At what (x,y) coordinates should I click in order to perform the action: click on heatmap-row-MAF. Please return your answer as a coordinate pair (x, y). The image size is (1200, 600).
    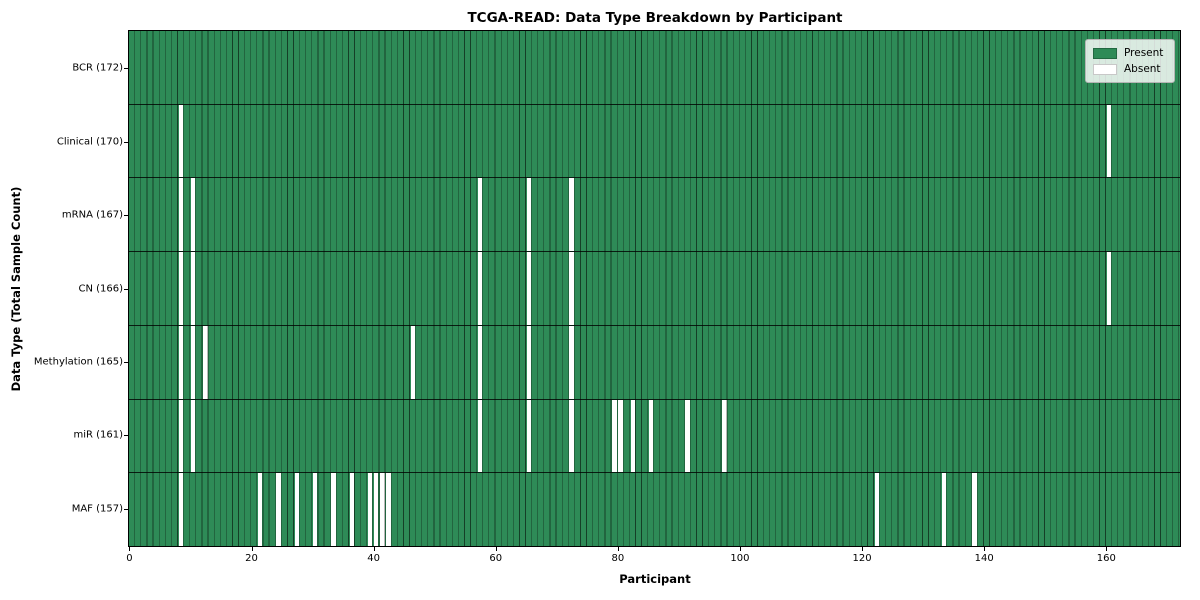
    Looking at the image, I should click on (654, 510).